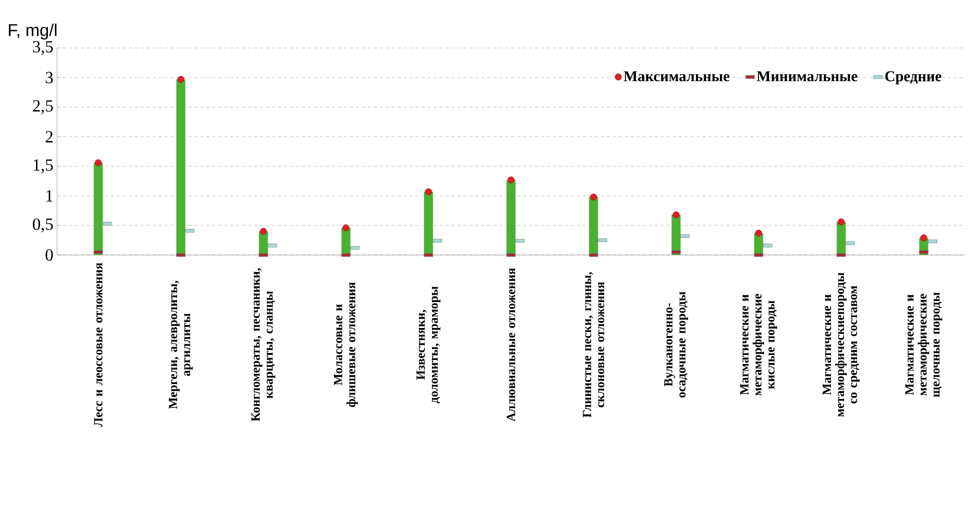  I want to click on x-tick-label: Глинистые пески, глины, склоновые отложения, so click(593, 345).